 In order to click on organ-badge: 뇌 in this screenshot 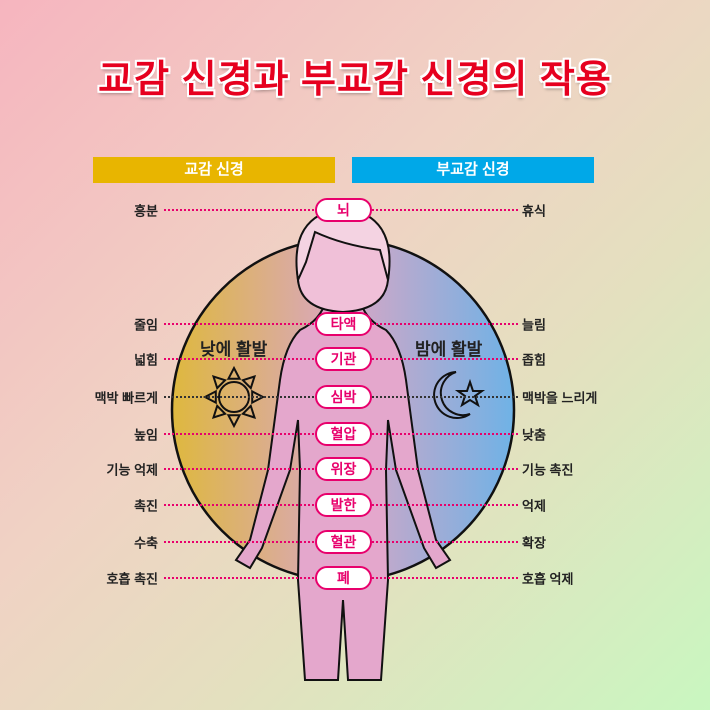, I will do `click(343, 210)`.